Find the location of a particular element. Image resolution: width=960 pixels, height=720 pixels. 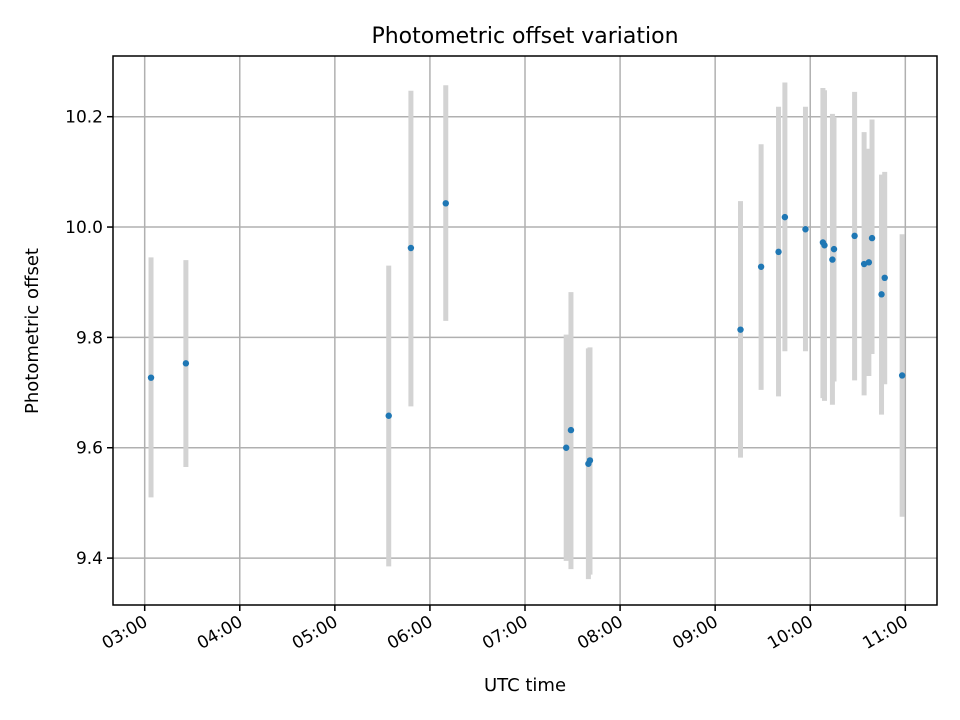

x-tick-label: 11:00 is located at coordinates (885, 633).